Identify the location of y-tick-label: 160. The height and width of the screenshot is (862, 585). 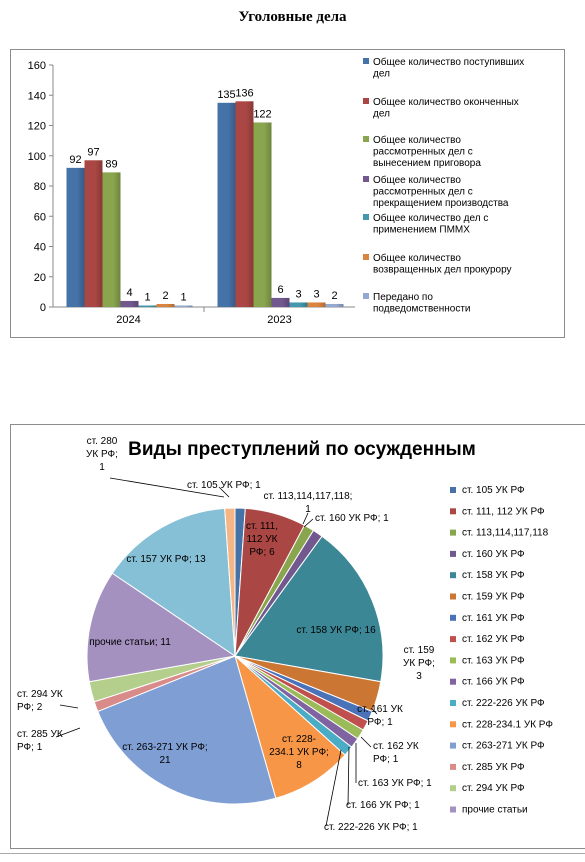
(37, 66).